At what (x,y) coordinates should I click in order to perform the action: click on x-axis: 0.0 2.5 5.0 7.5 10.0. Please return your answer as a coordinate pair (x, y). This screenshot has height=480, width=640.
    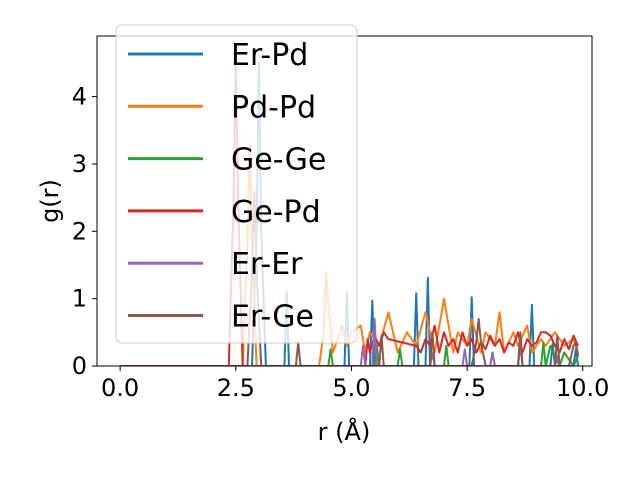
    Looking at the image, I should click on (355, 384).